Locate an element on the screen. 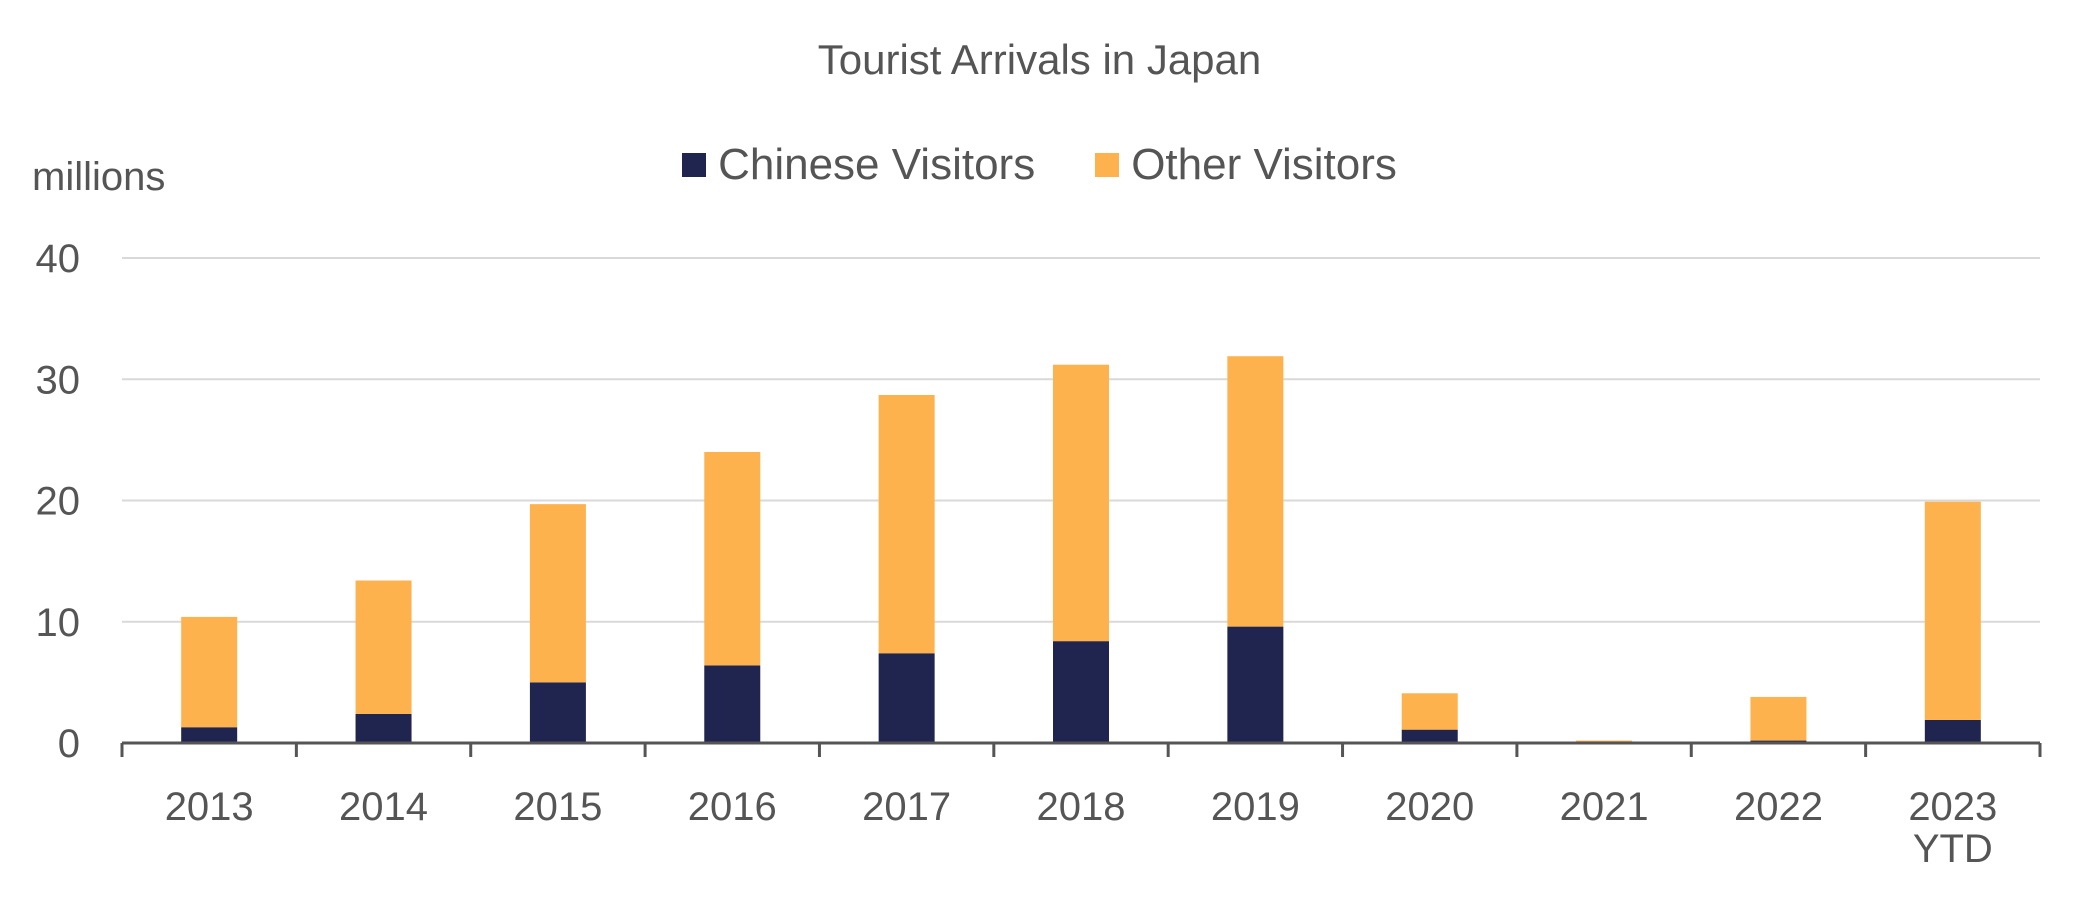 The width and height of the screenshot is (2079, 909). x-tick-label-line: 2018 is located at coordinates (1081, 807).